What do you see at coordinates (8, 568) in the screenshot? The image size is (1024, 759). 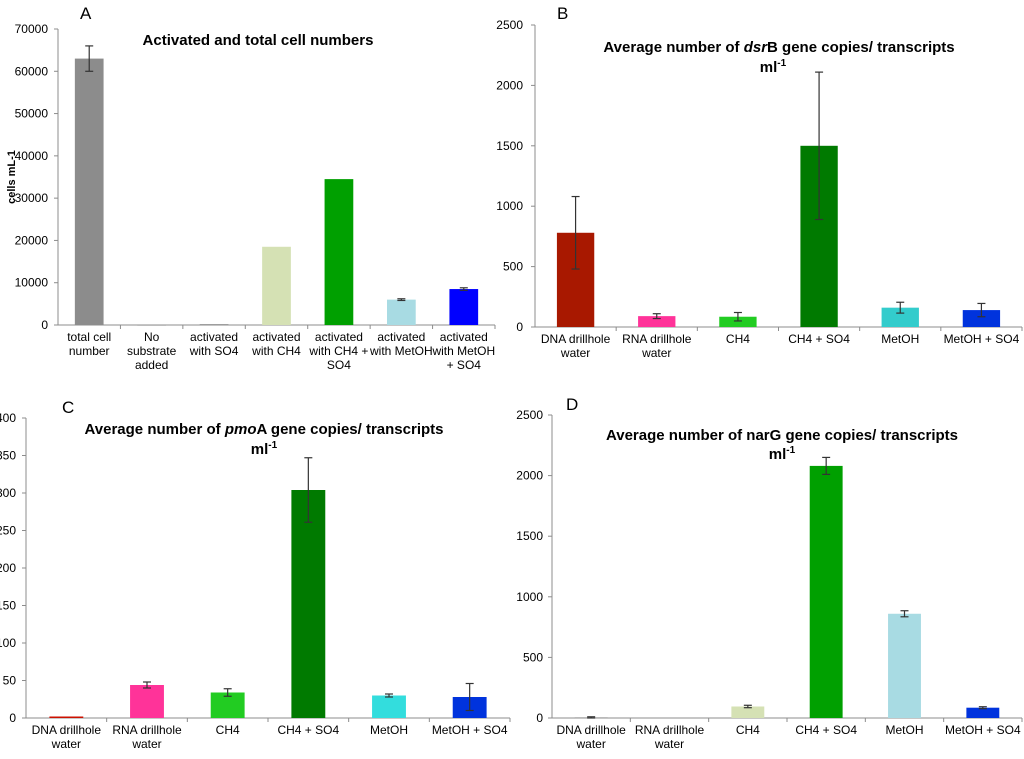 I see `panel-c-y-tick-label: 200` at bounding box center [8, 568].